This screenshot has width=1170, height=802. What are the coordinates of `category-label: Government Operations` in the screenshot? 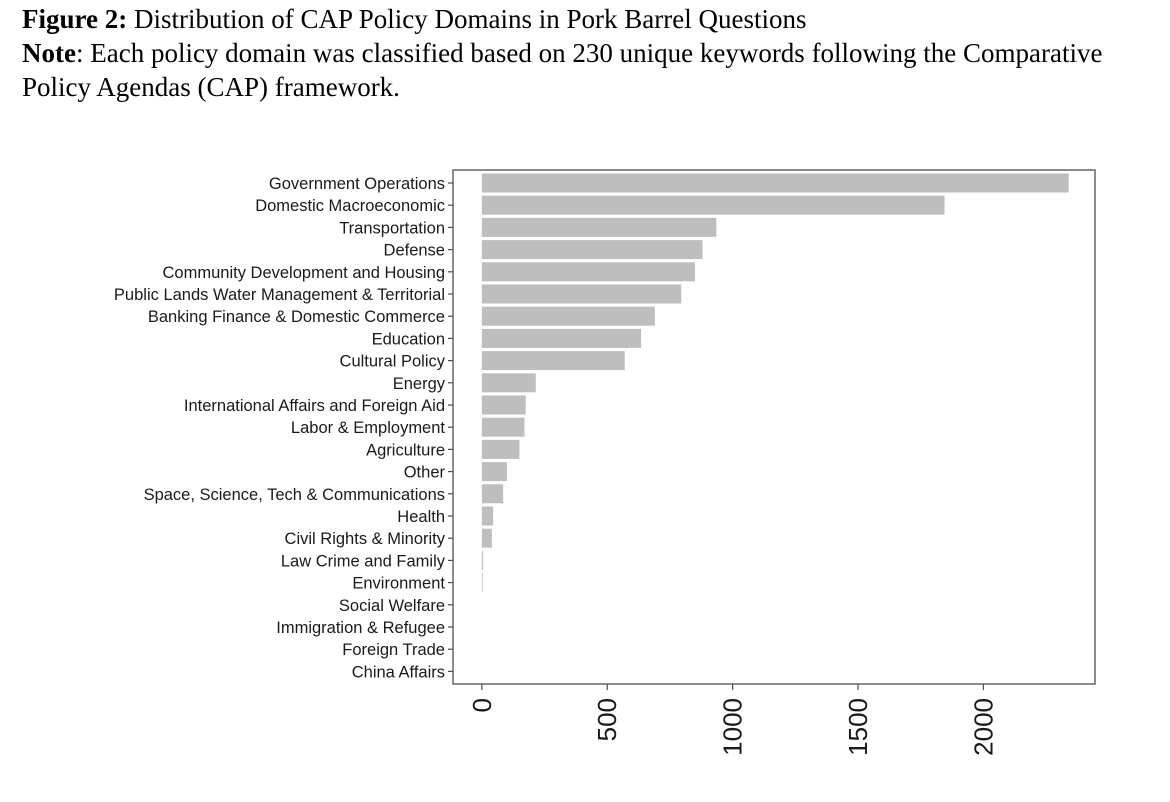 It's located at (357, 184).